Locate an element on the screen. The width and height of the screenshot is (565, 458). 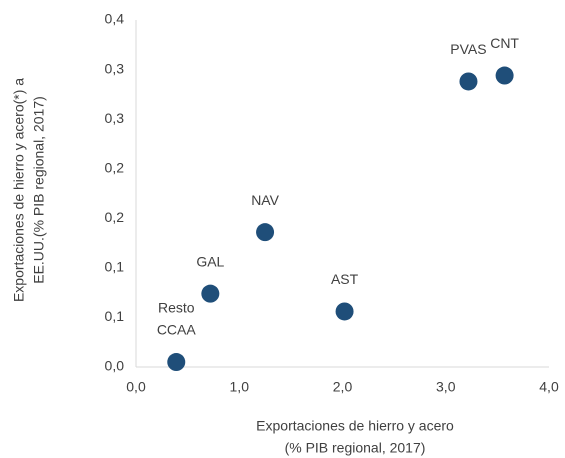
x-axis-label: (% PIB regional, 2017) is located at coordinates (355, 448).